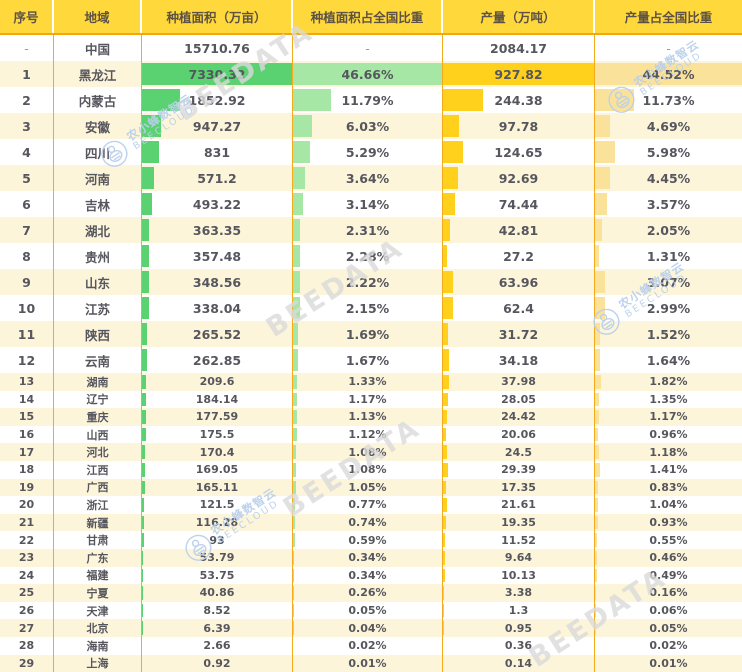  What do you see at coordinates (519, 100) in the screenshot?
I see `output-cell: 244.38` at bounding box center [519, 100].